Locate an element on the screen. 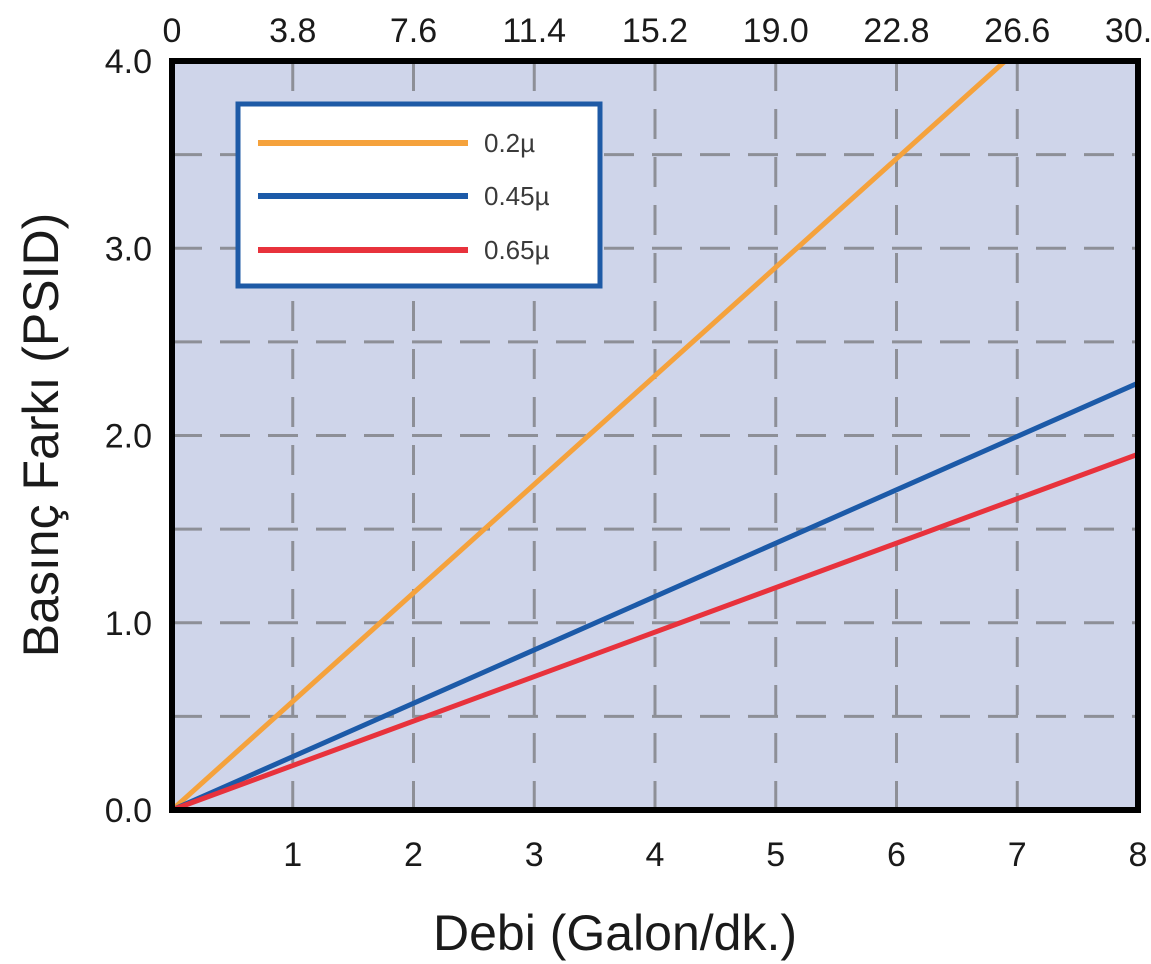 The height and width of the screenshot is (964, 1151). x-tick-label: 8 is located at coordinates (1138, 855).